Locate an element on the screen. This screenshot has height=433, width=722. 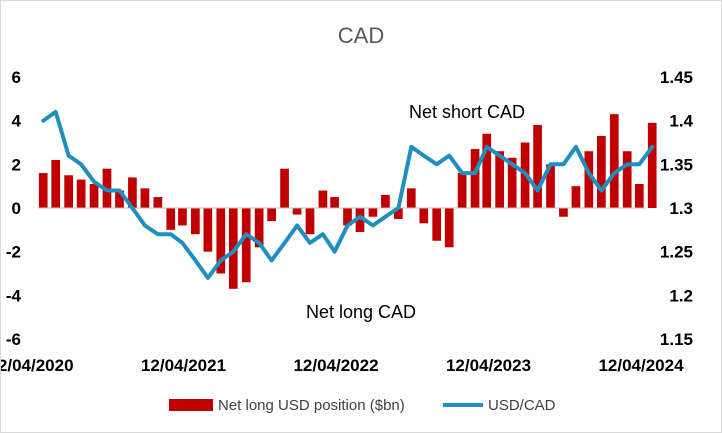
y-right-tick-label: 1.2 is located at coordinates (681, 295).